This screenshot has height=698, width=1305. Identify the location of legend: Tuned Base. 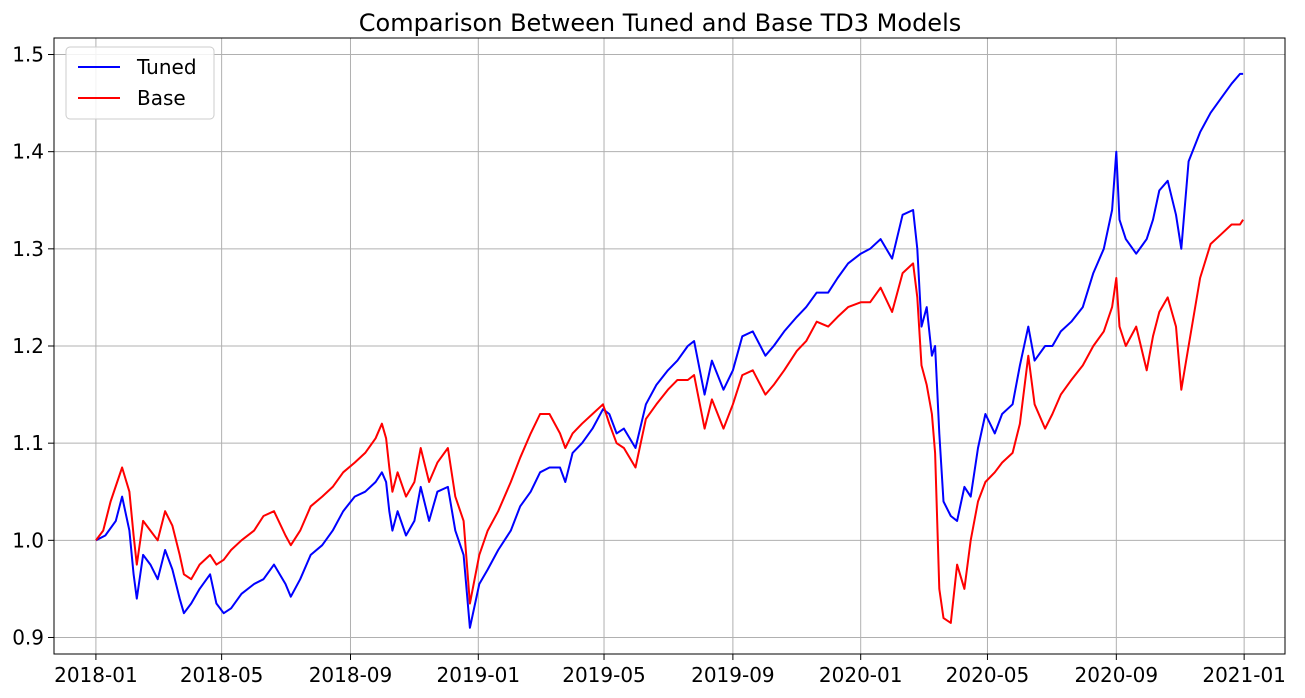
(140, 83).